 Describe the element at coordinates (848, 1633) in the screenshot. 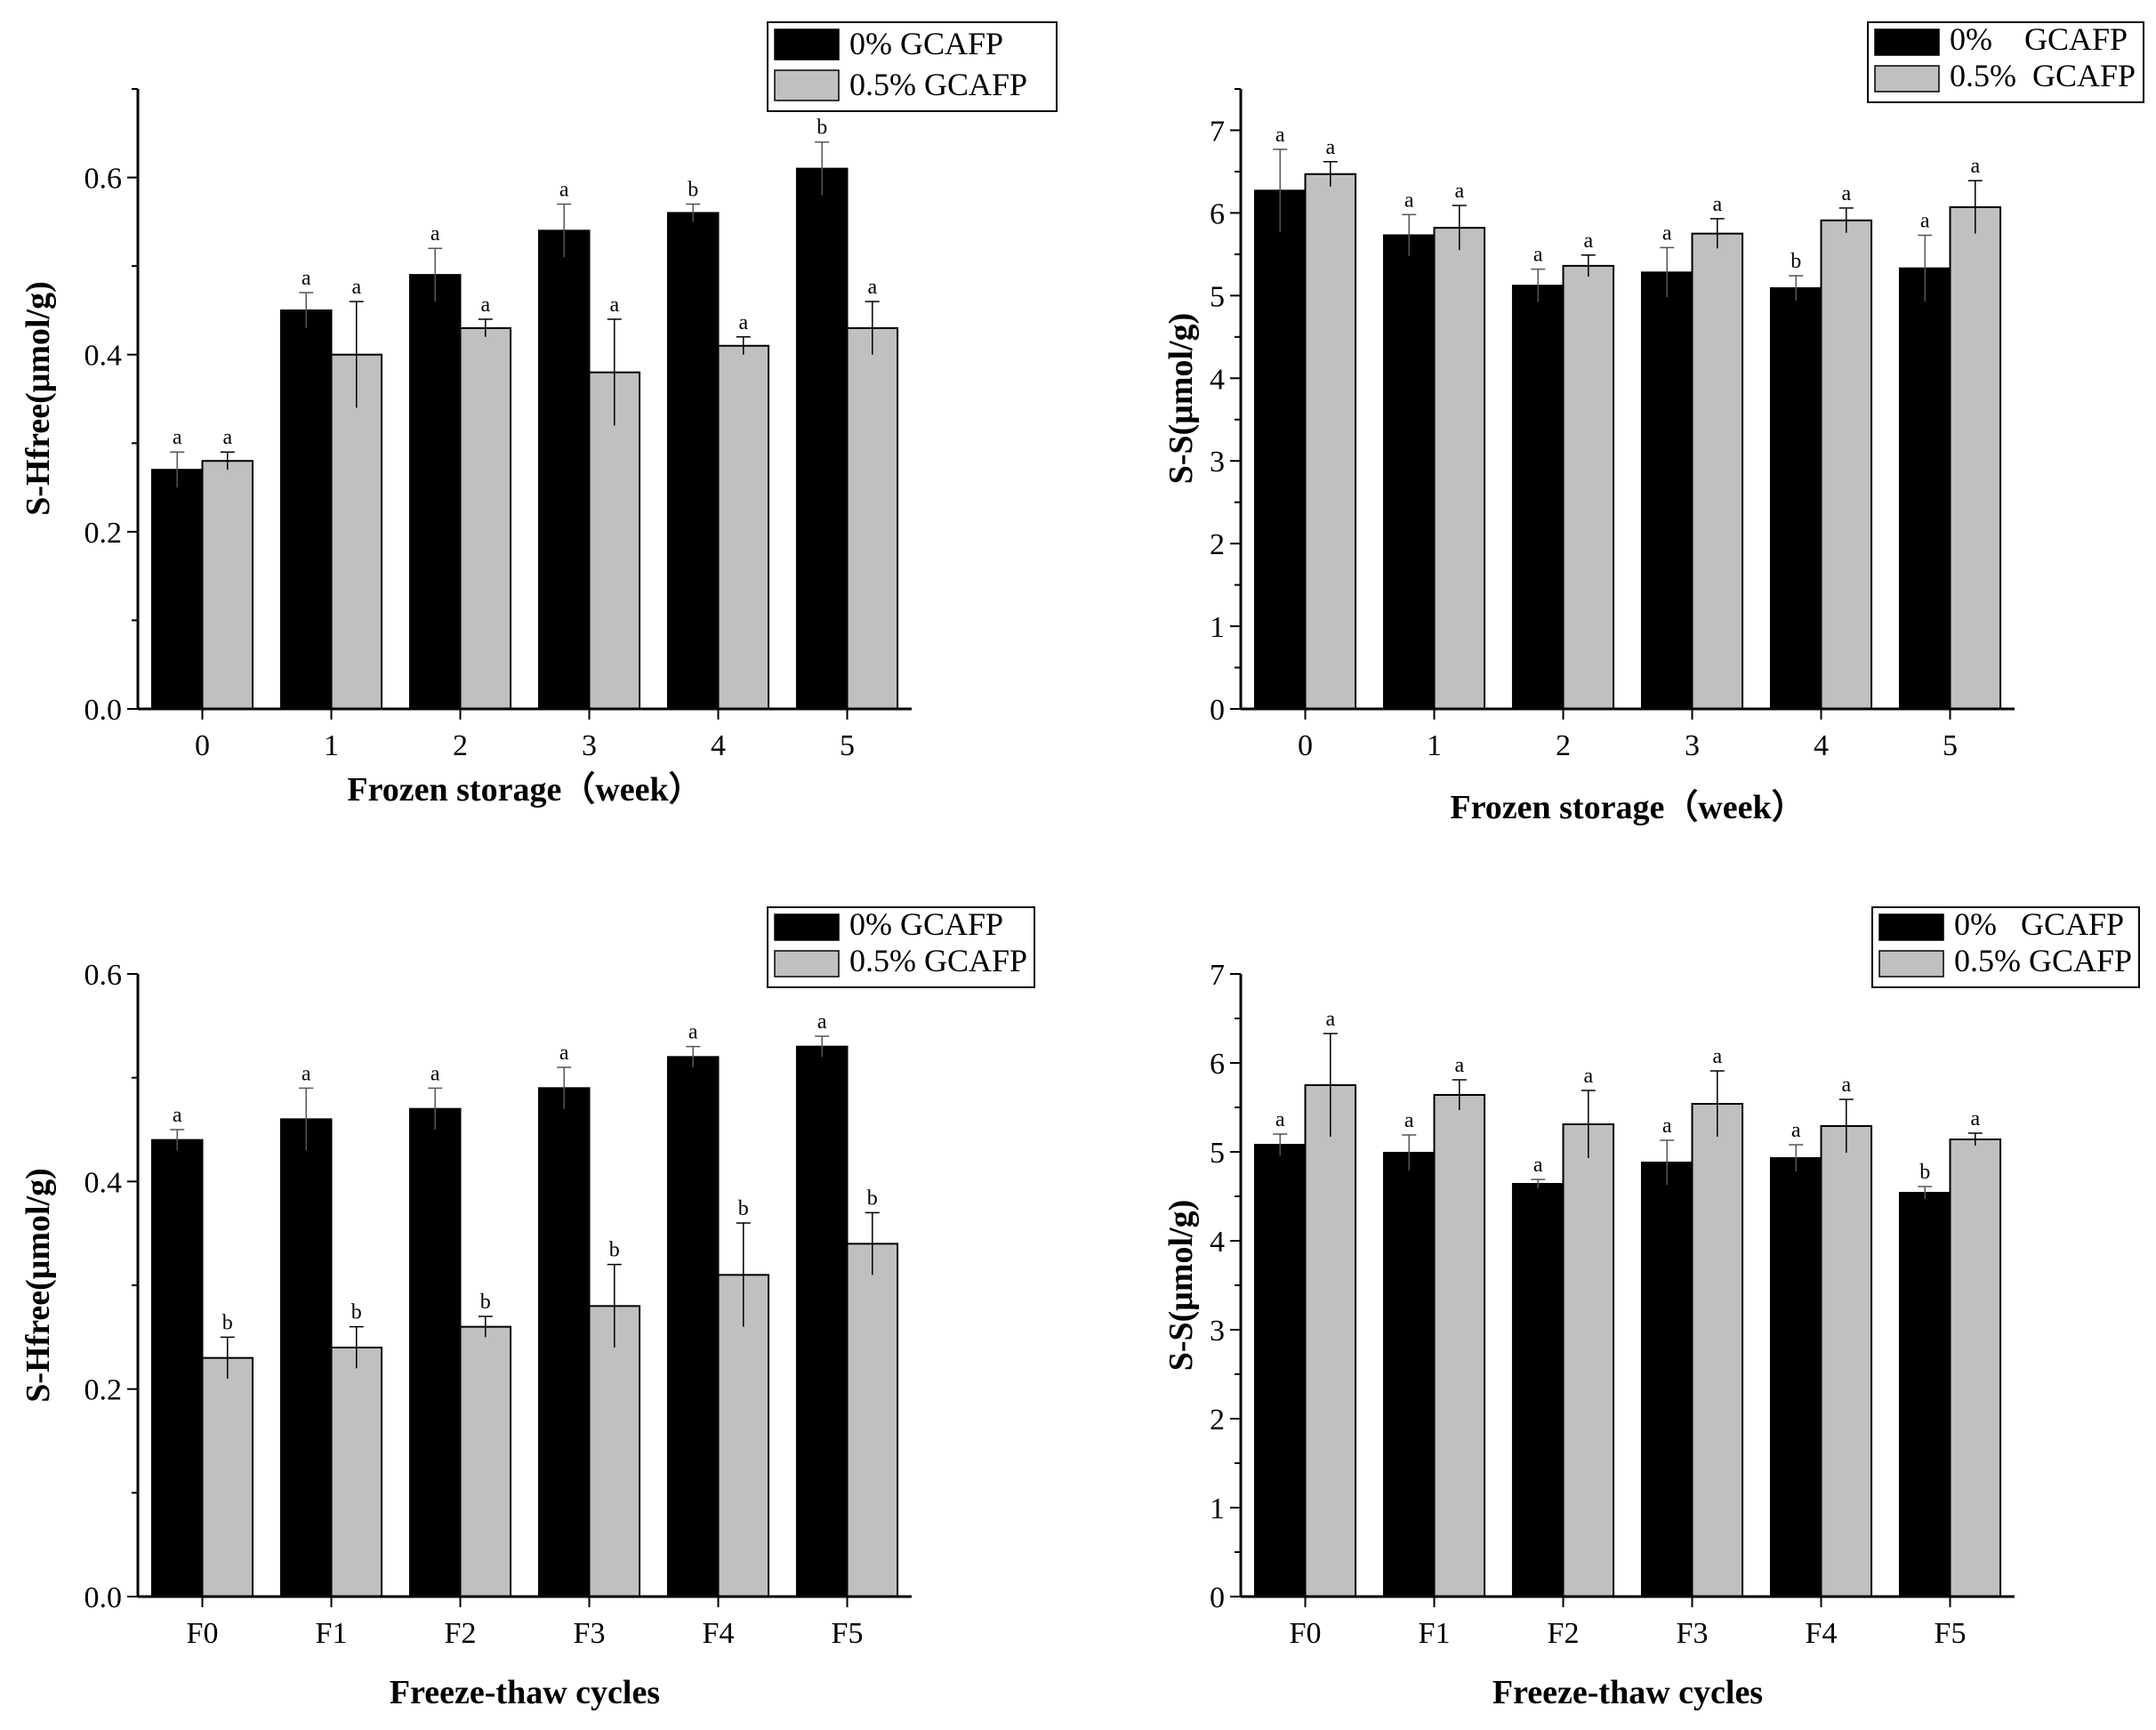

I see `x-tick-label: F5` at that location.